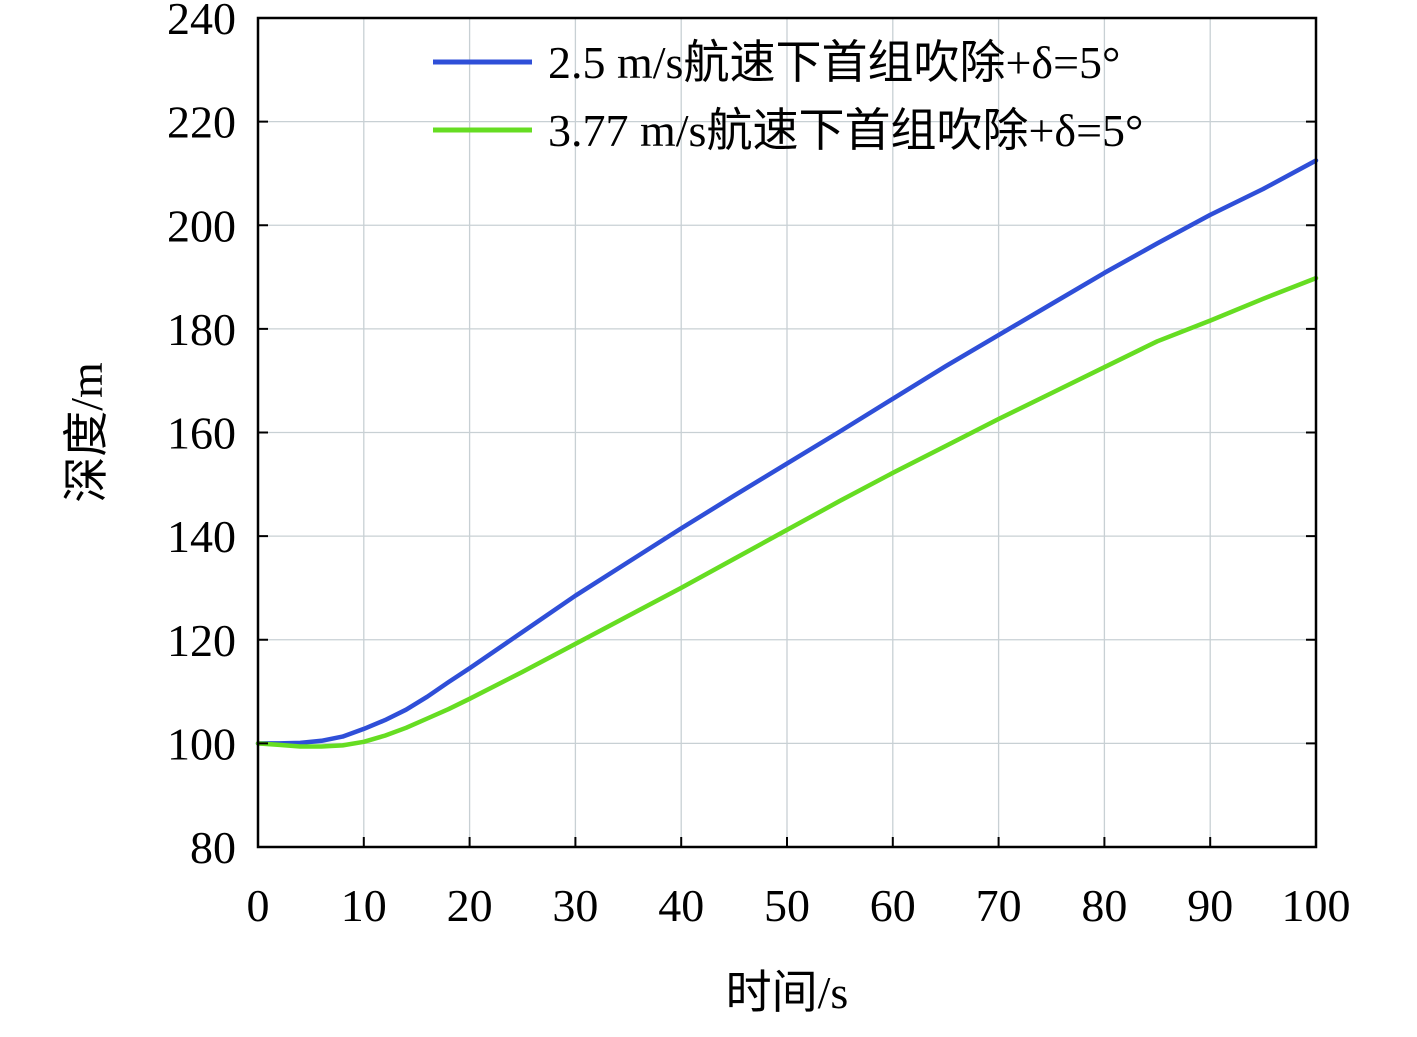  I want to click on y-tick-label: 140, so click(201, 536).